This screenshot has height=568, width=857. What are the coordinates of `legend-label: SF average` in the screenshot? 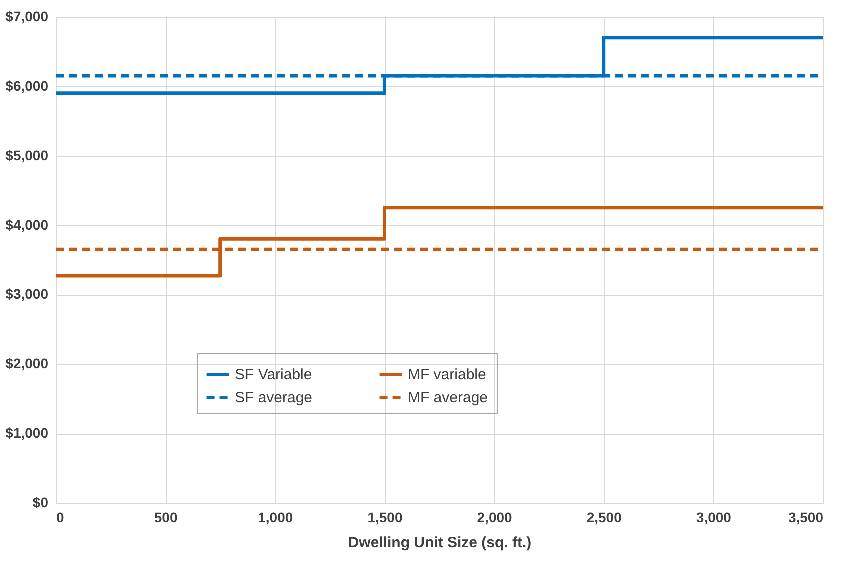 It's located at (273, 398).